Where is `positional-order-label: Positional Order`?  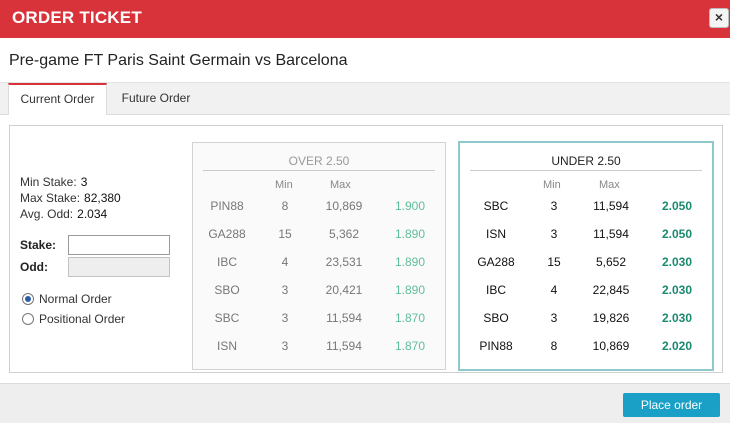
positional-order-label: Positional Order is located at coordinates (82, 319).